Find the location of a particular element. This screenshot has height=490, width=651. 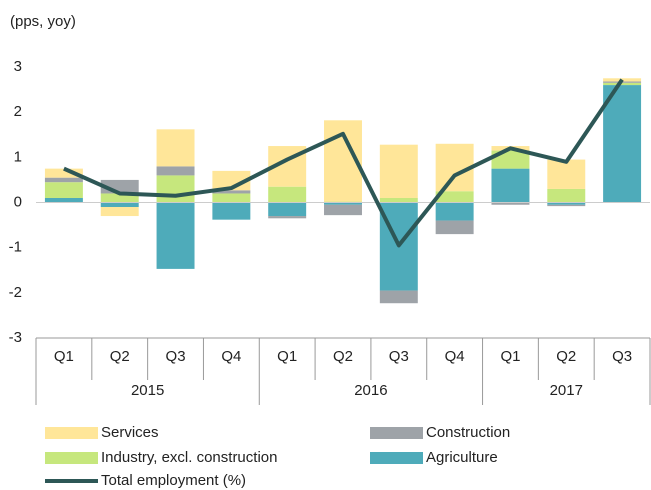

legend-label: Agriculture is located at coordinates (462, 457).